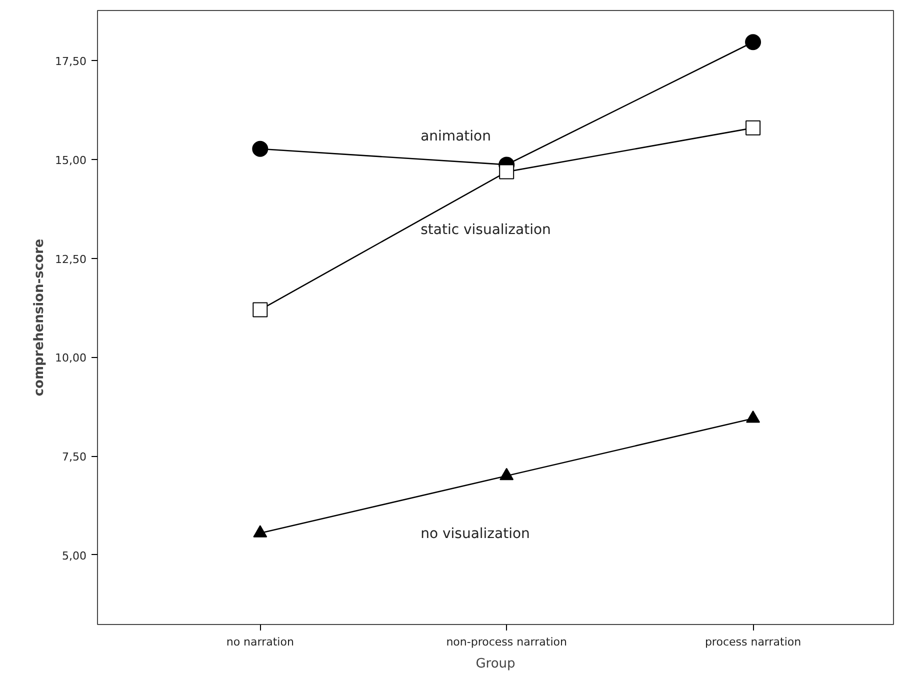 The image size is (905, 694). Describe the element at coordinates (74, 555) in the screenshot. I see `y-tick-label: 5,00` at that location.